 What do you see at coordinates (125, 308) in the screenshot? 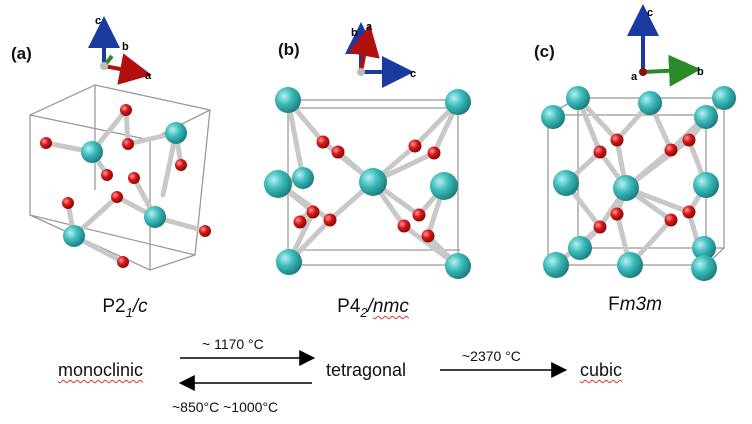
I see `space-group-a: P21/c` at bounding box center [125, 308].